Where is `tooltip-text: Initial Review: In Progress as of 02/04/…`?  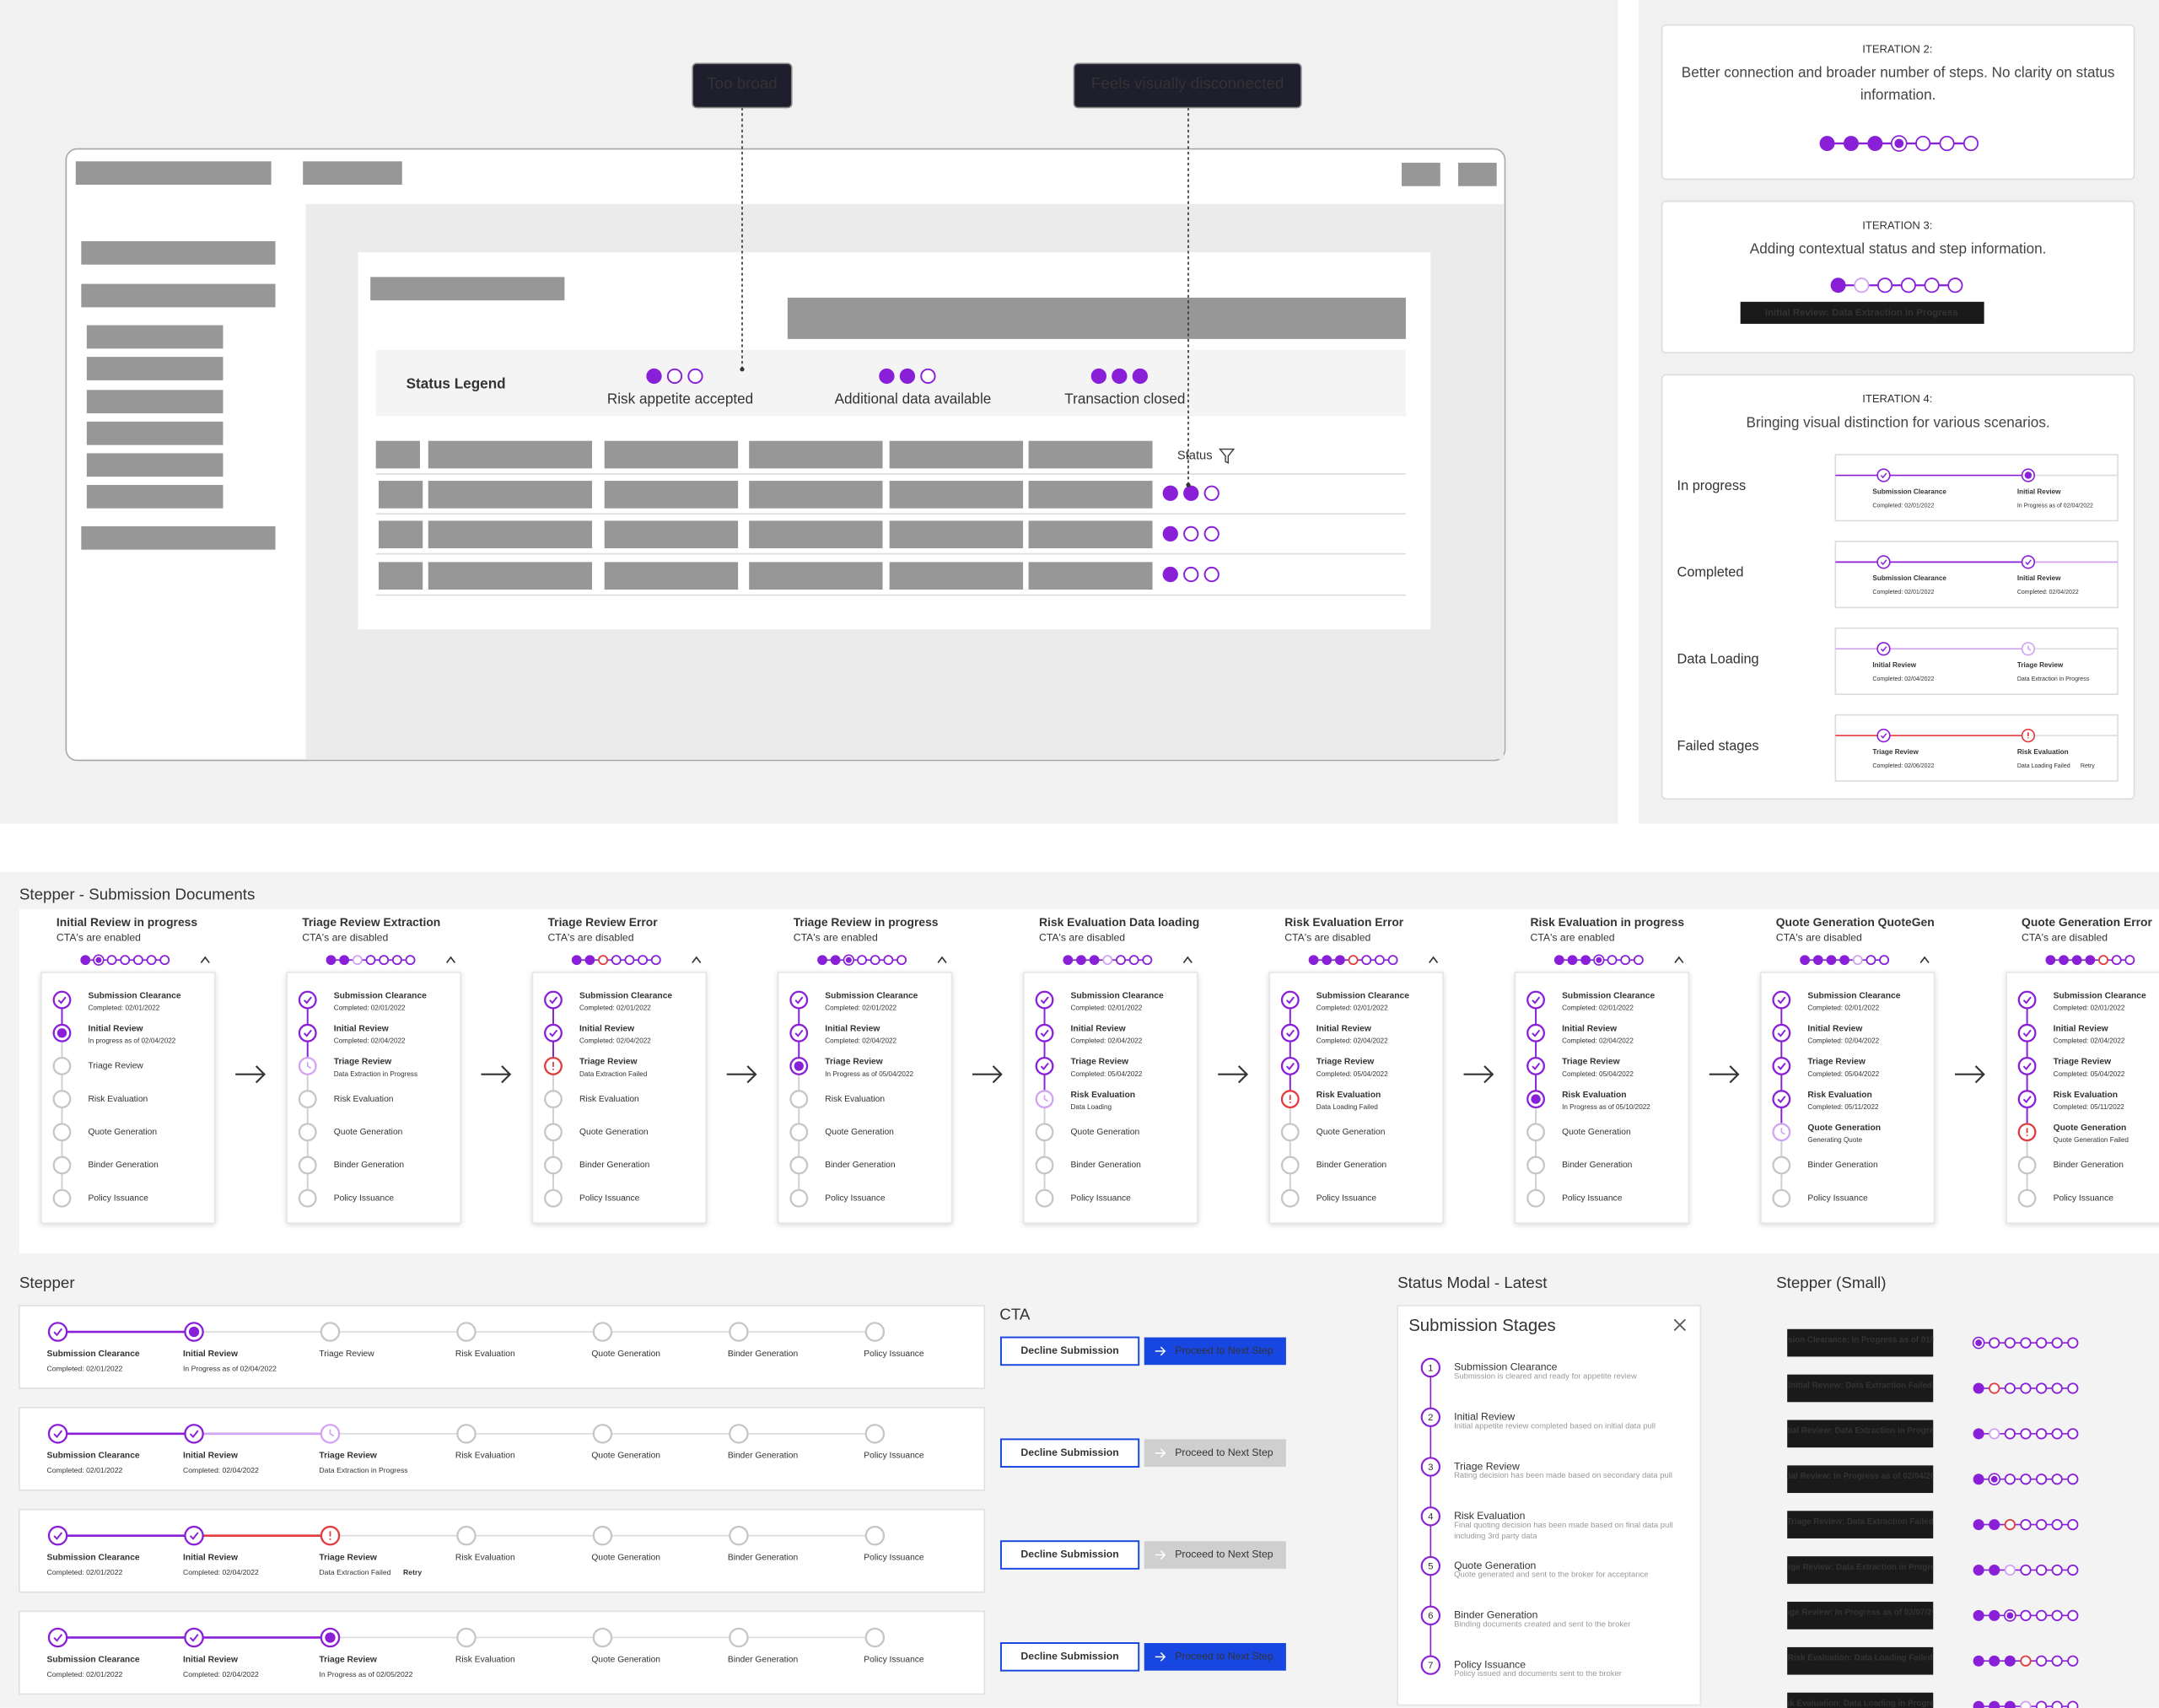
tooltip-text: Initial Review: In Progress as of 02/04/… is located at coordinates (1861, 1476).